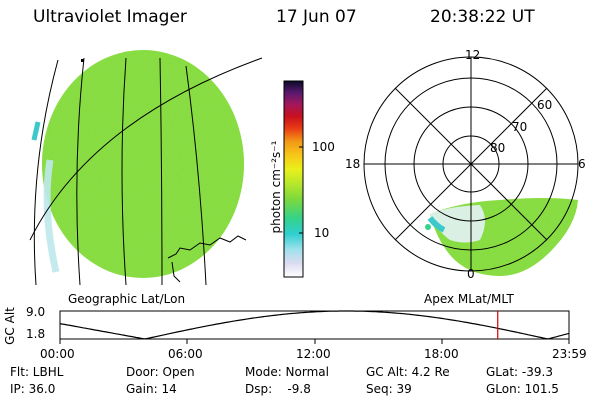  What do you see at coordinates (160, 372) in the screenshot?
I see `meta-door: Door: Open` at bounding box center [160, 372].